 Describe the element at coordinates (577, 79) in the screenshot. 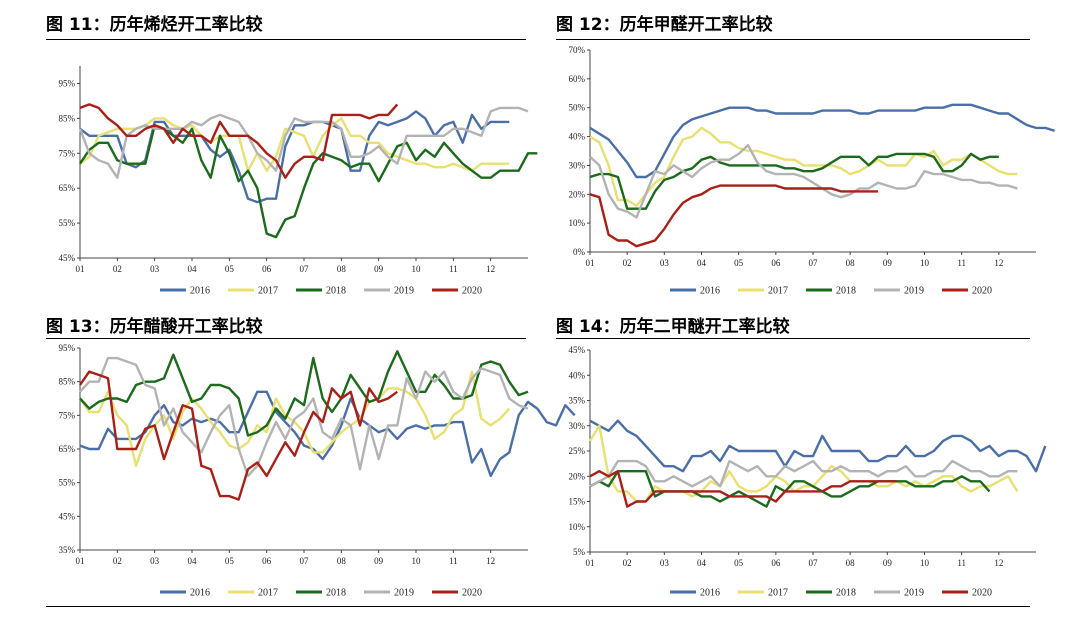

I see `y-tick-label: 60%` at that location.